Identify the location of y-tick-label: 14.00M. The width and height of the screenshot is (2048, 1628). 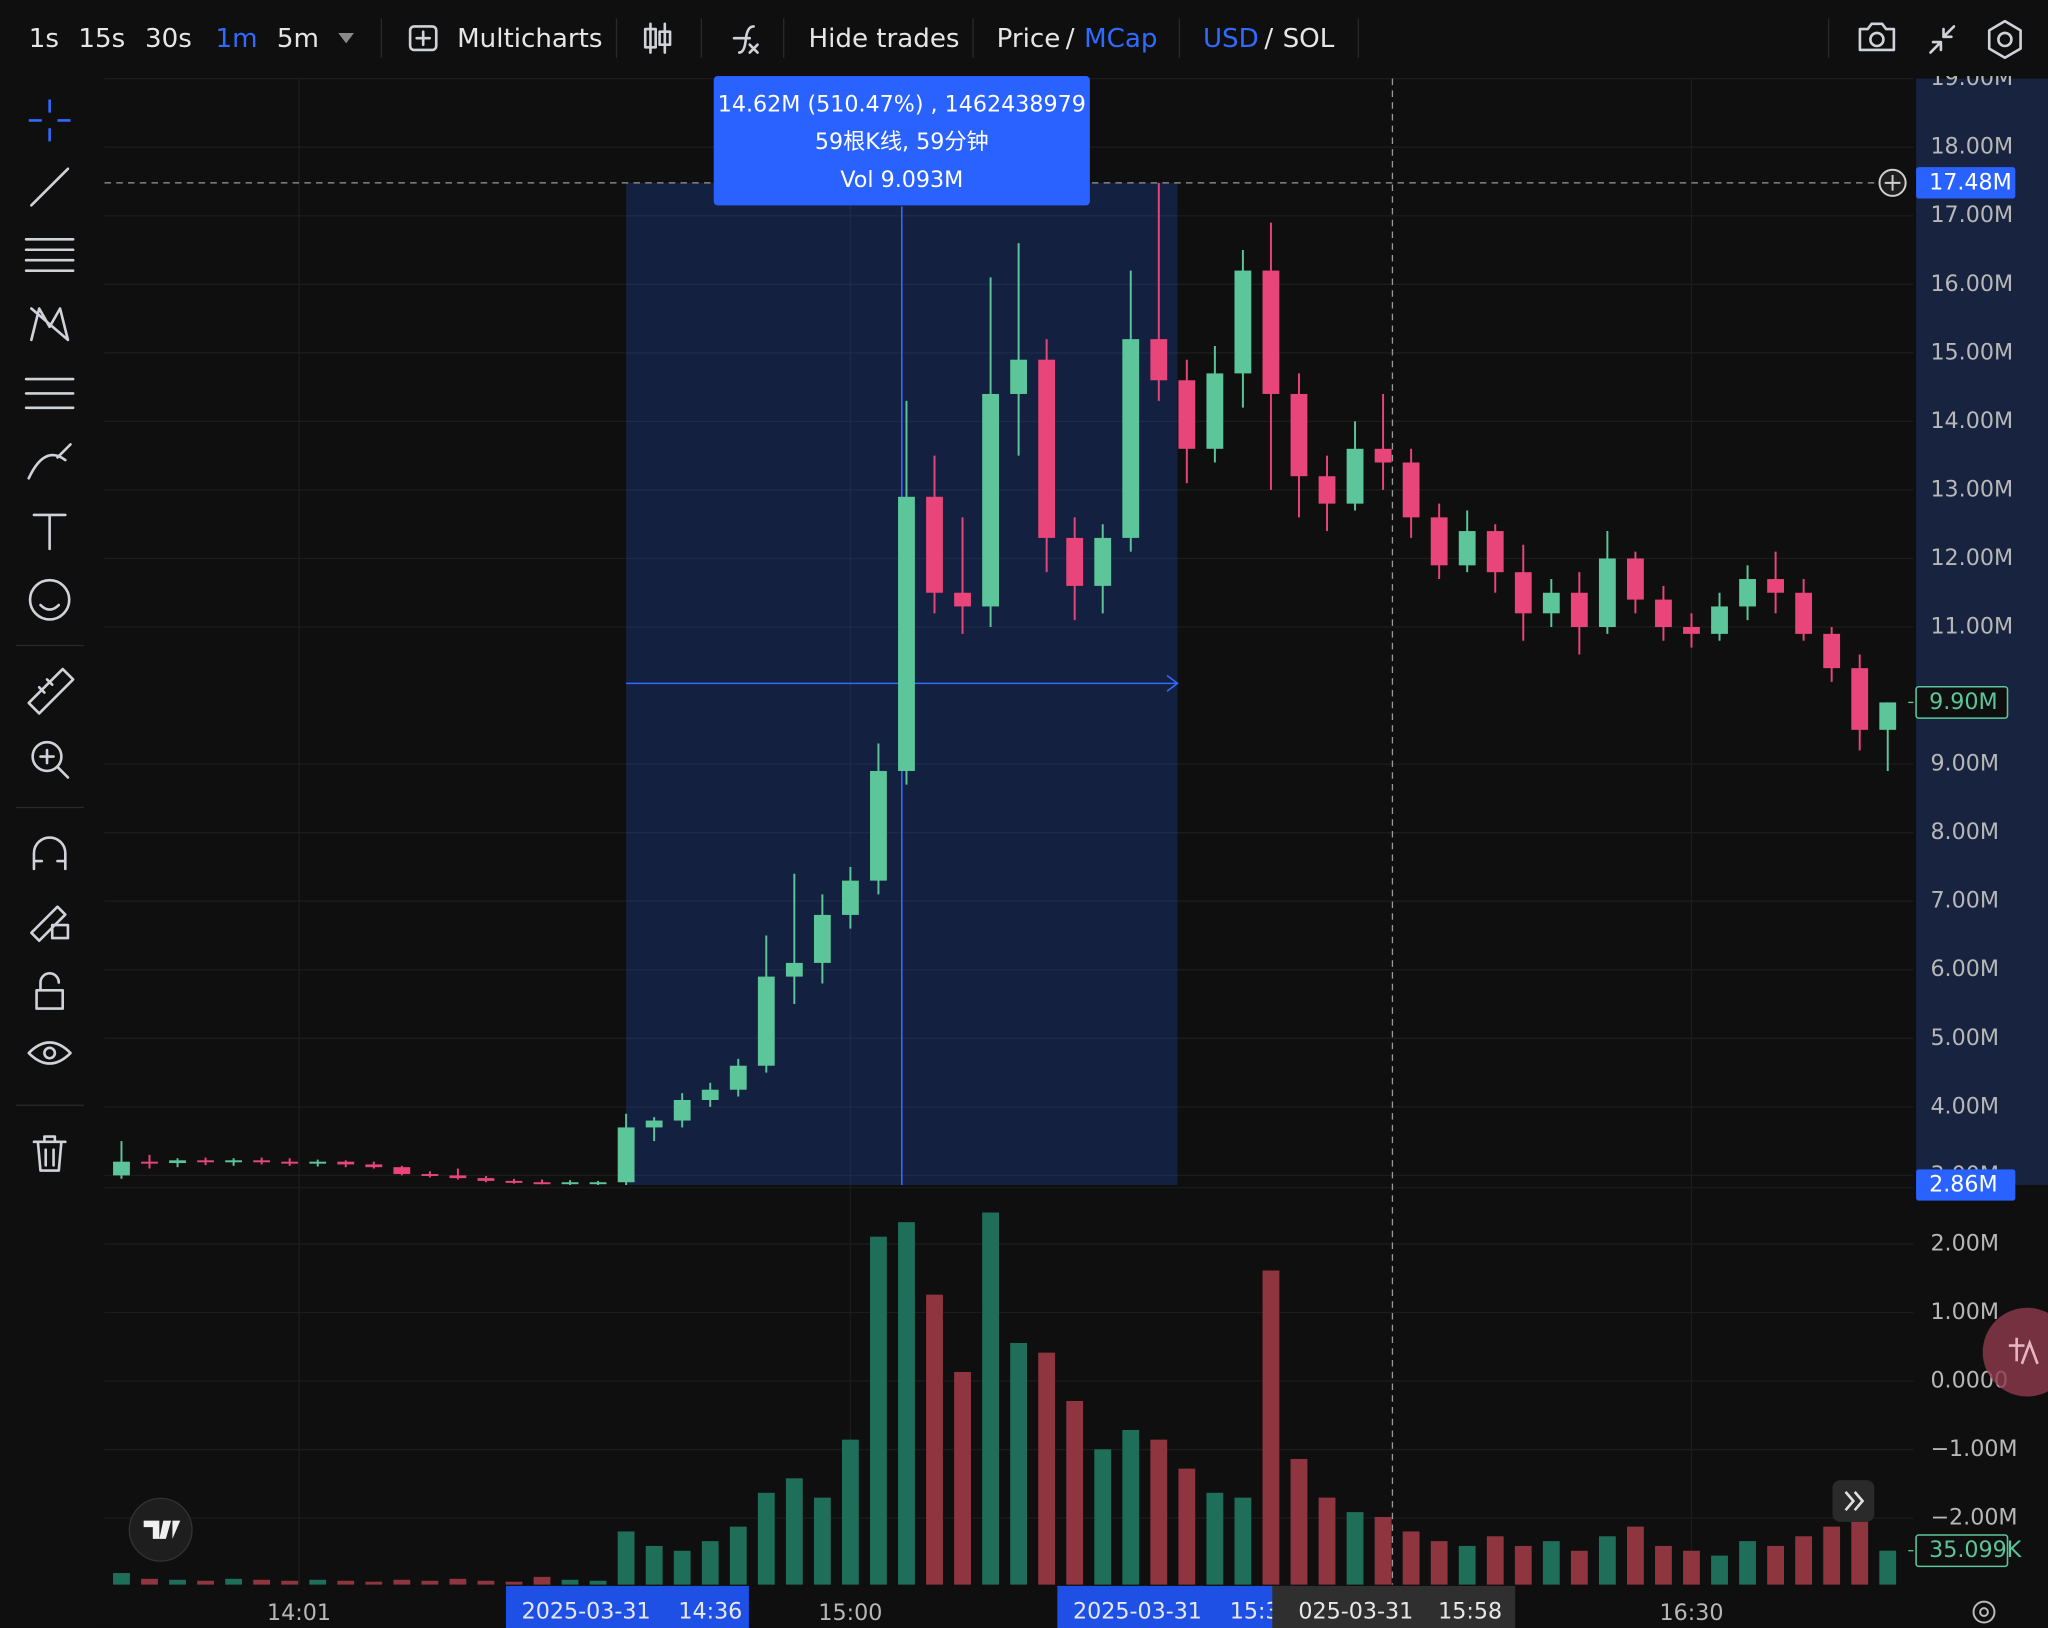
(1971, 421).